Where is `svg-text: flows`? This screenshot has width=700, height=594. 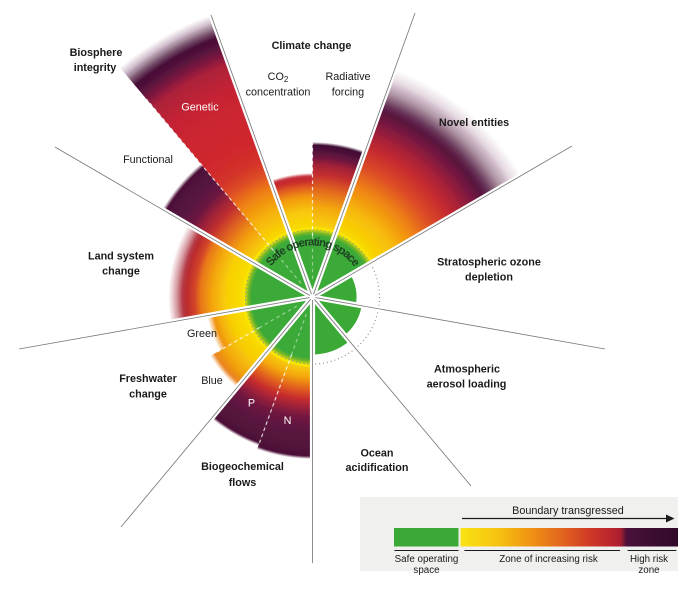 svg-text: flows is located at coordinates (243, 483).